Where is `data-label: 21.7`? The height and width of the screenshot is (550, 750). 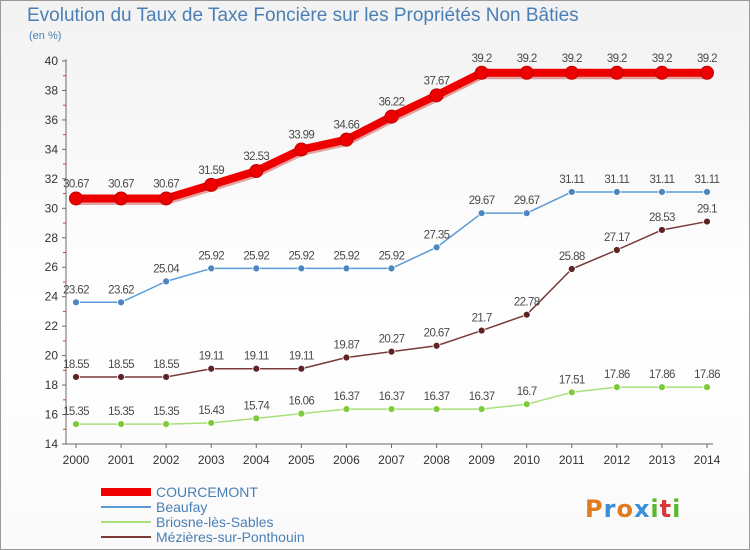 data-label: 21.7 is located at coordinates (482, 319).